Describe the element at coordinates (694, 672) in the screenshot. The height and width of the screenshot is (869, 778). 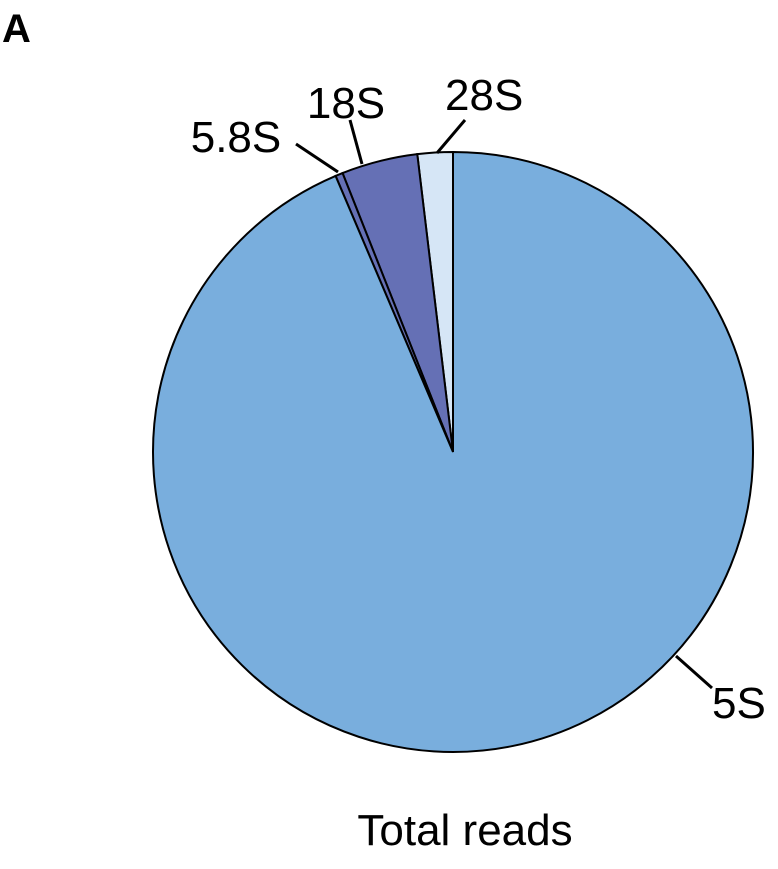
I see `leader-line-5s` at that location.